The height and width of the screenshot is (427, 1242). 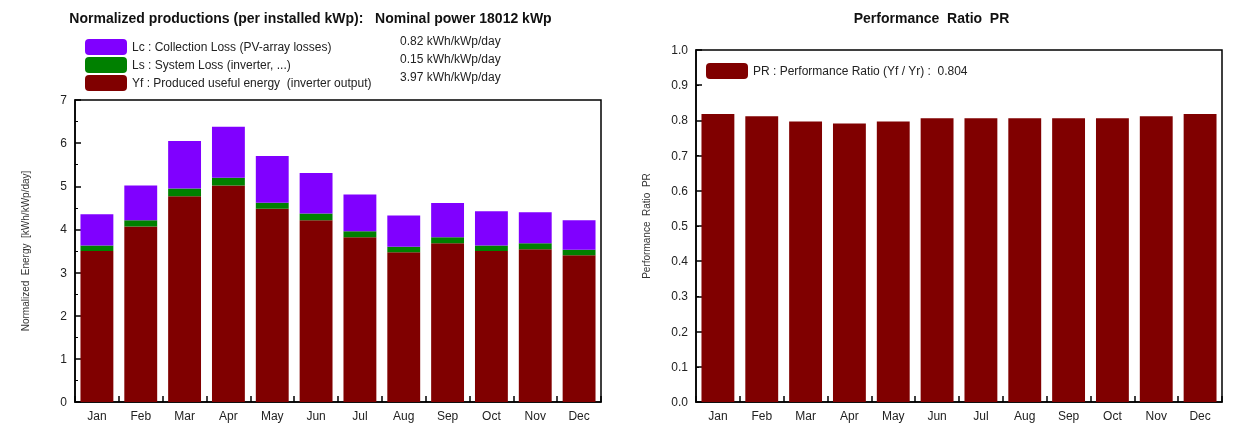 I want to click on y-tick-label: 3, so click(x=64, y=272).